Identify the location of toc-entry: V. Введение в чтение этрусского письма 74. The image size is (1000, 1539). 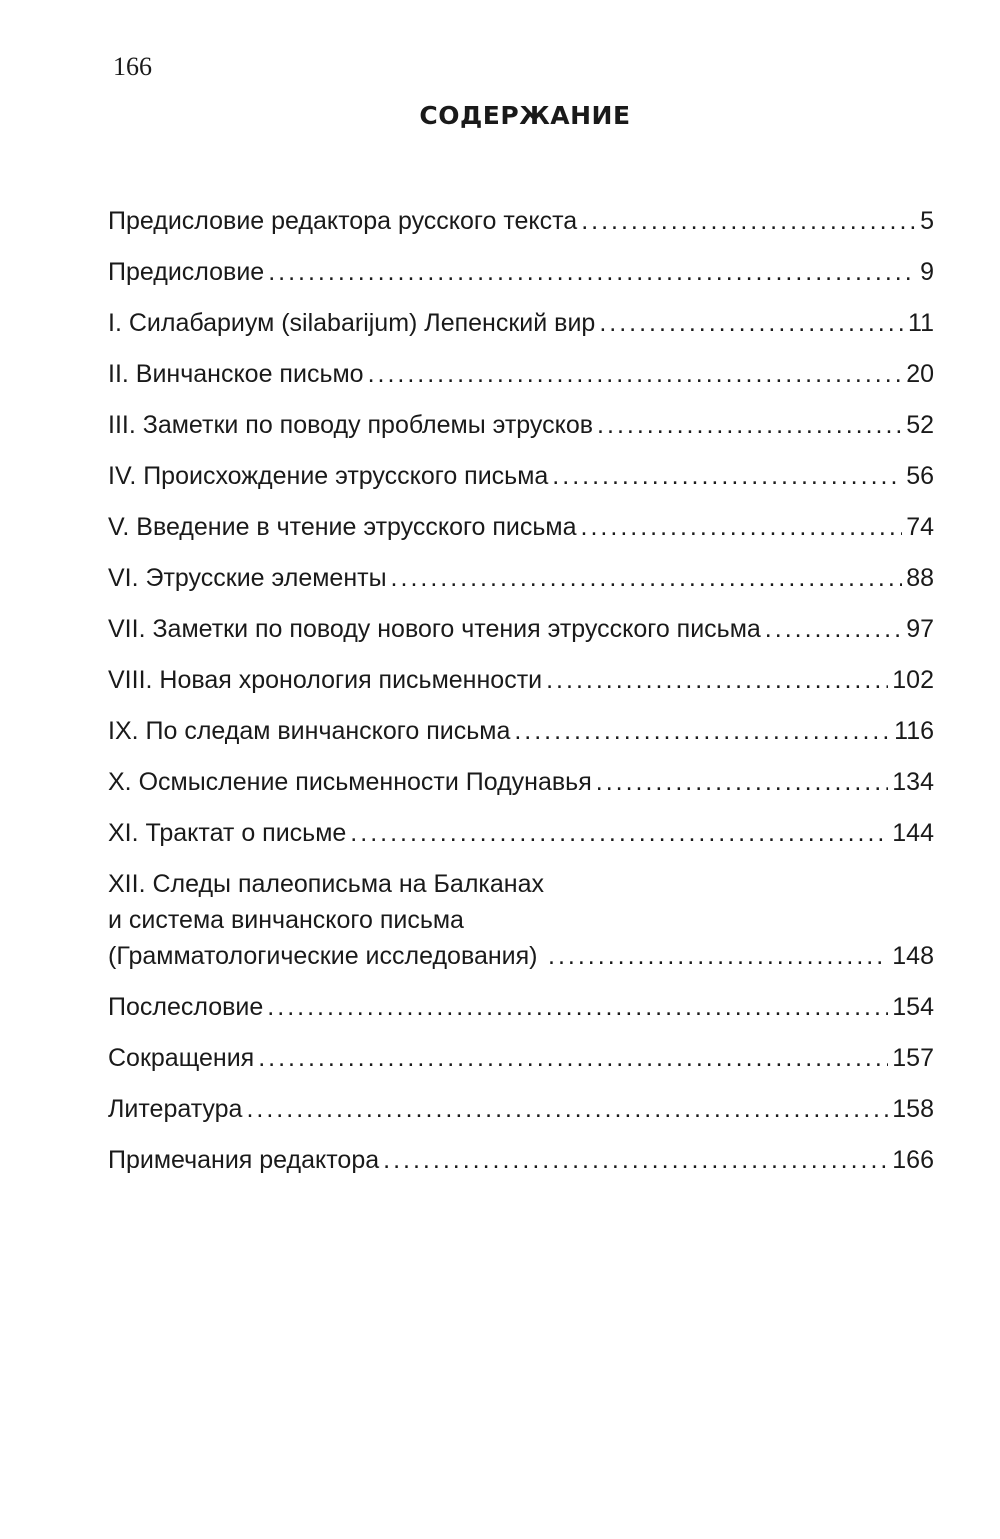
(521, 527).